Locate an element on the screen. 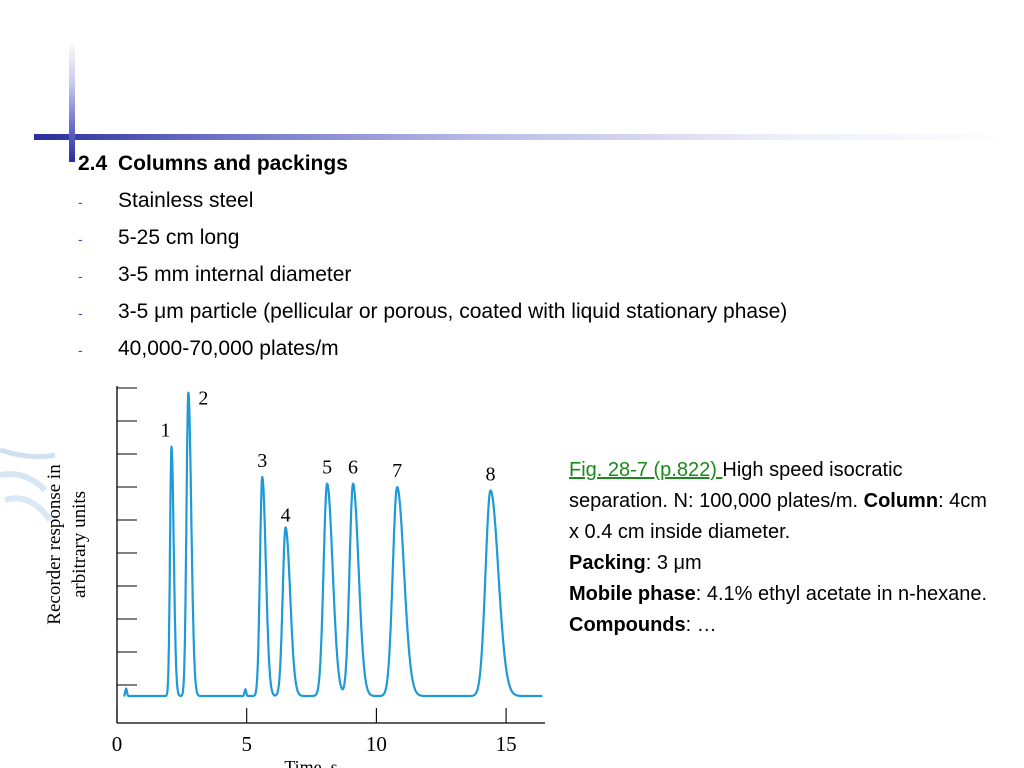  figure-reference-link: Fig. 28-7 (p.822) is located at coordinates (646, 470).